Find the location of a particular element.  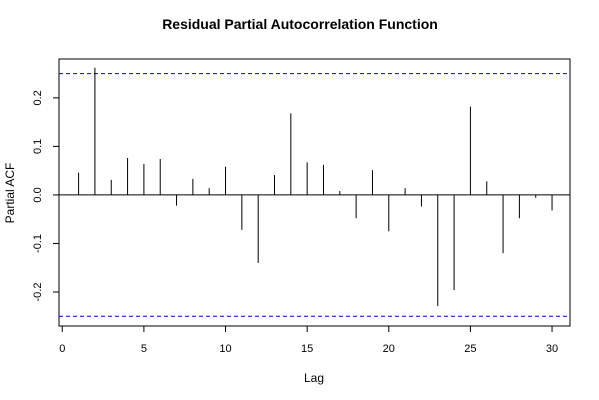

x-tick-label: 30 is located at coordinates (552, 349).